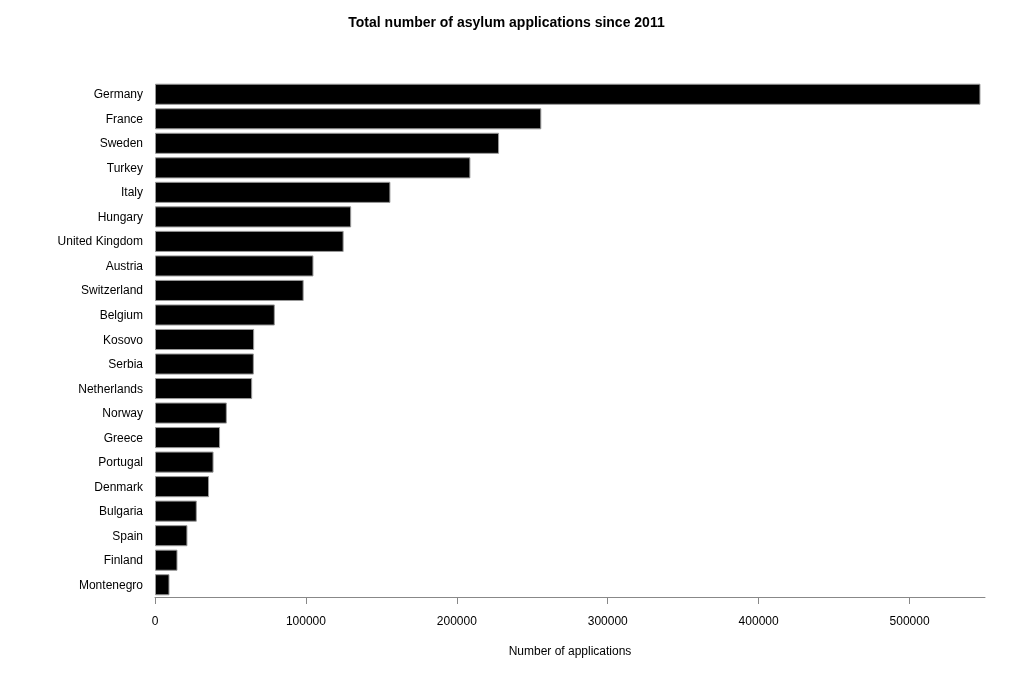 The image size is (1013, 688). What do you see at coordinates (121, 511) in the screenshot?
I see `y-tick-label: Bulgaria` at bounding box center [121, 511].